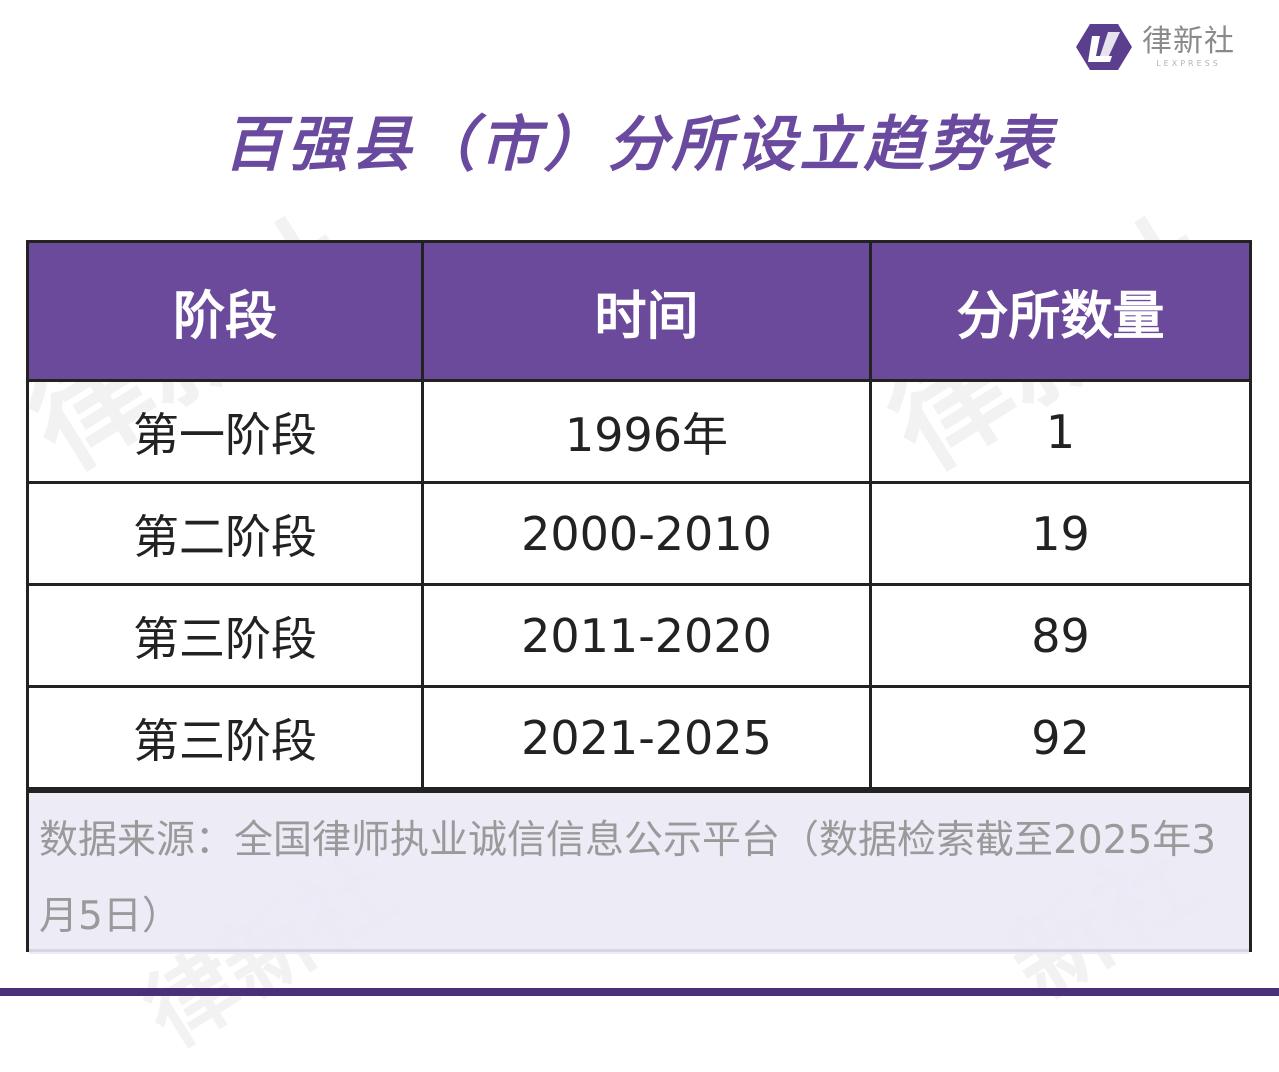  I want to click on cell-stage: 第二阶段, so click(226, 533).